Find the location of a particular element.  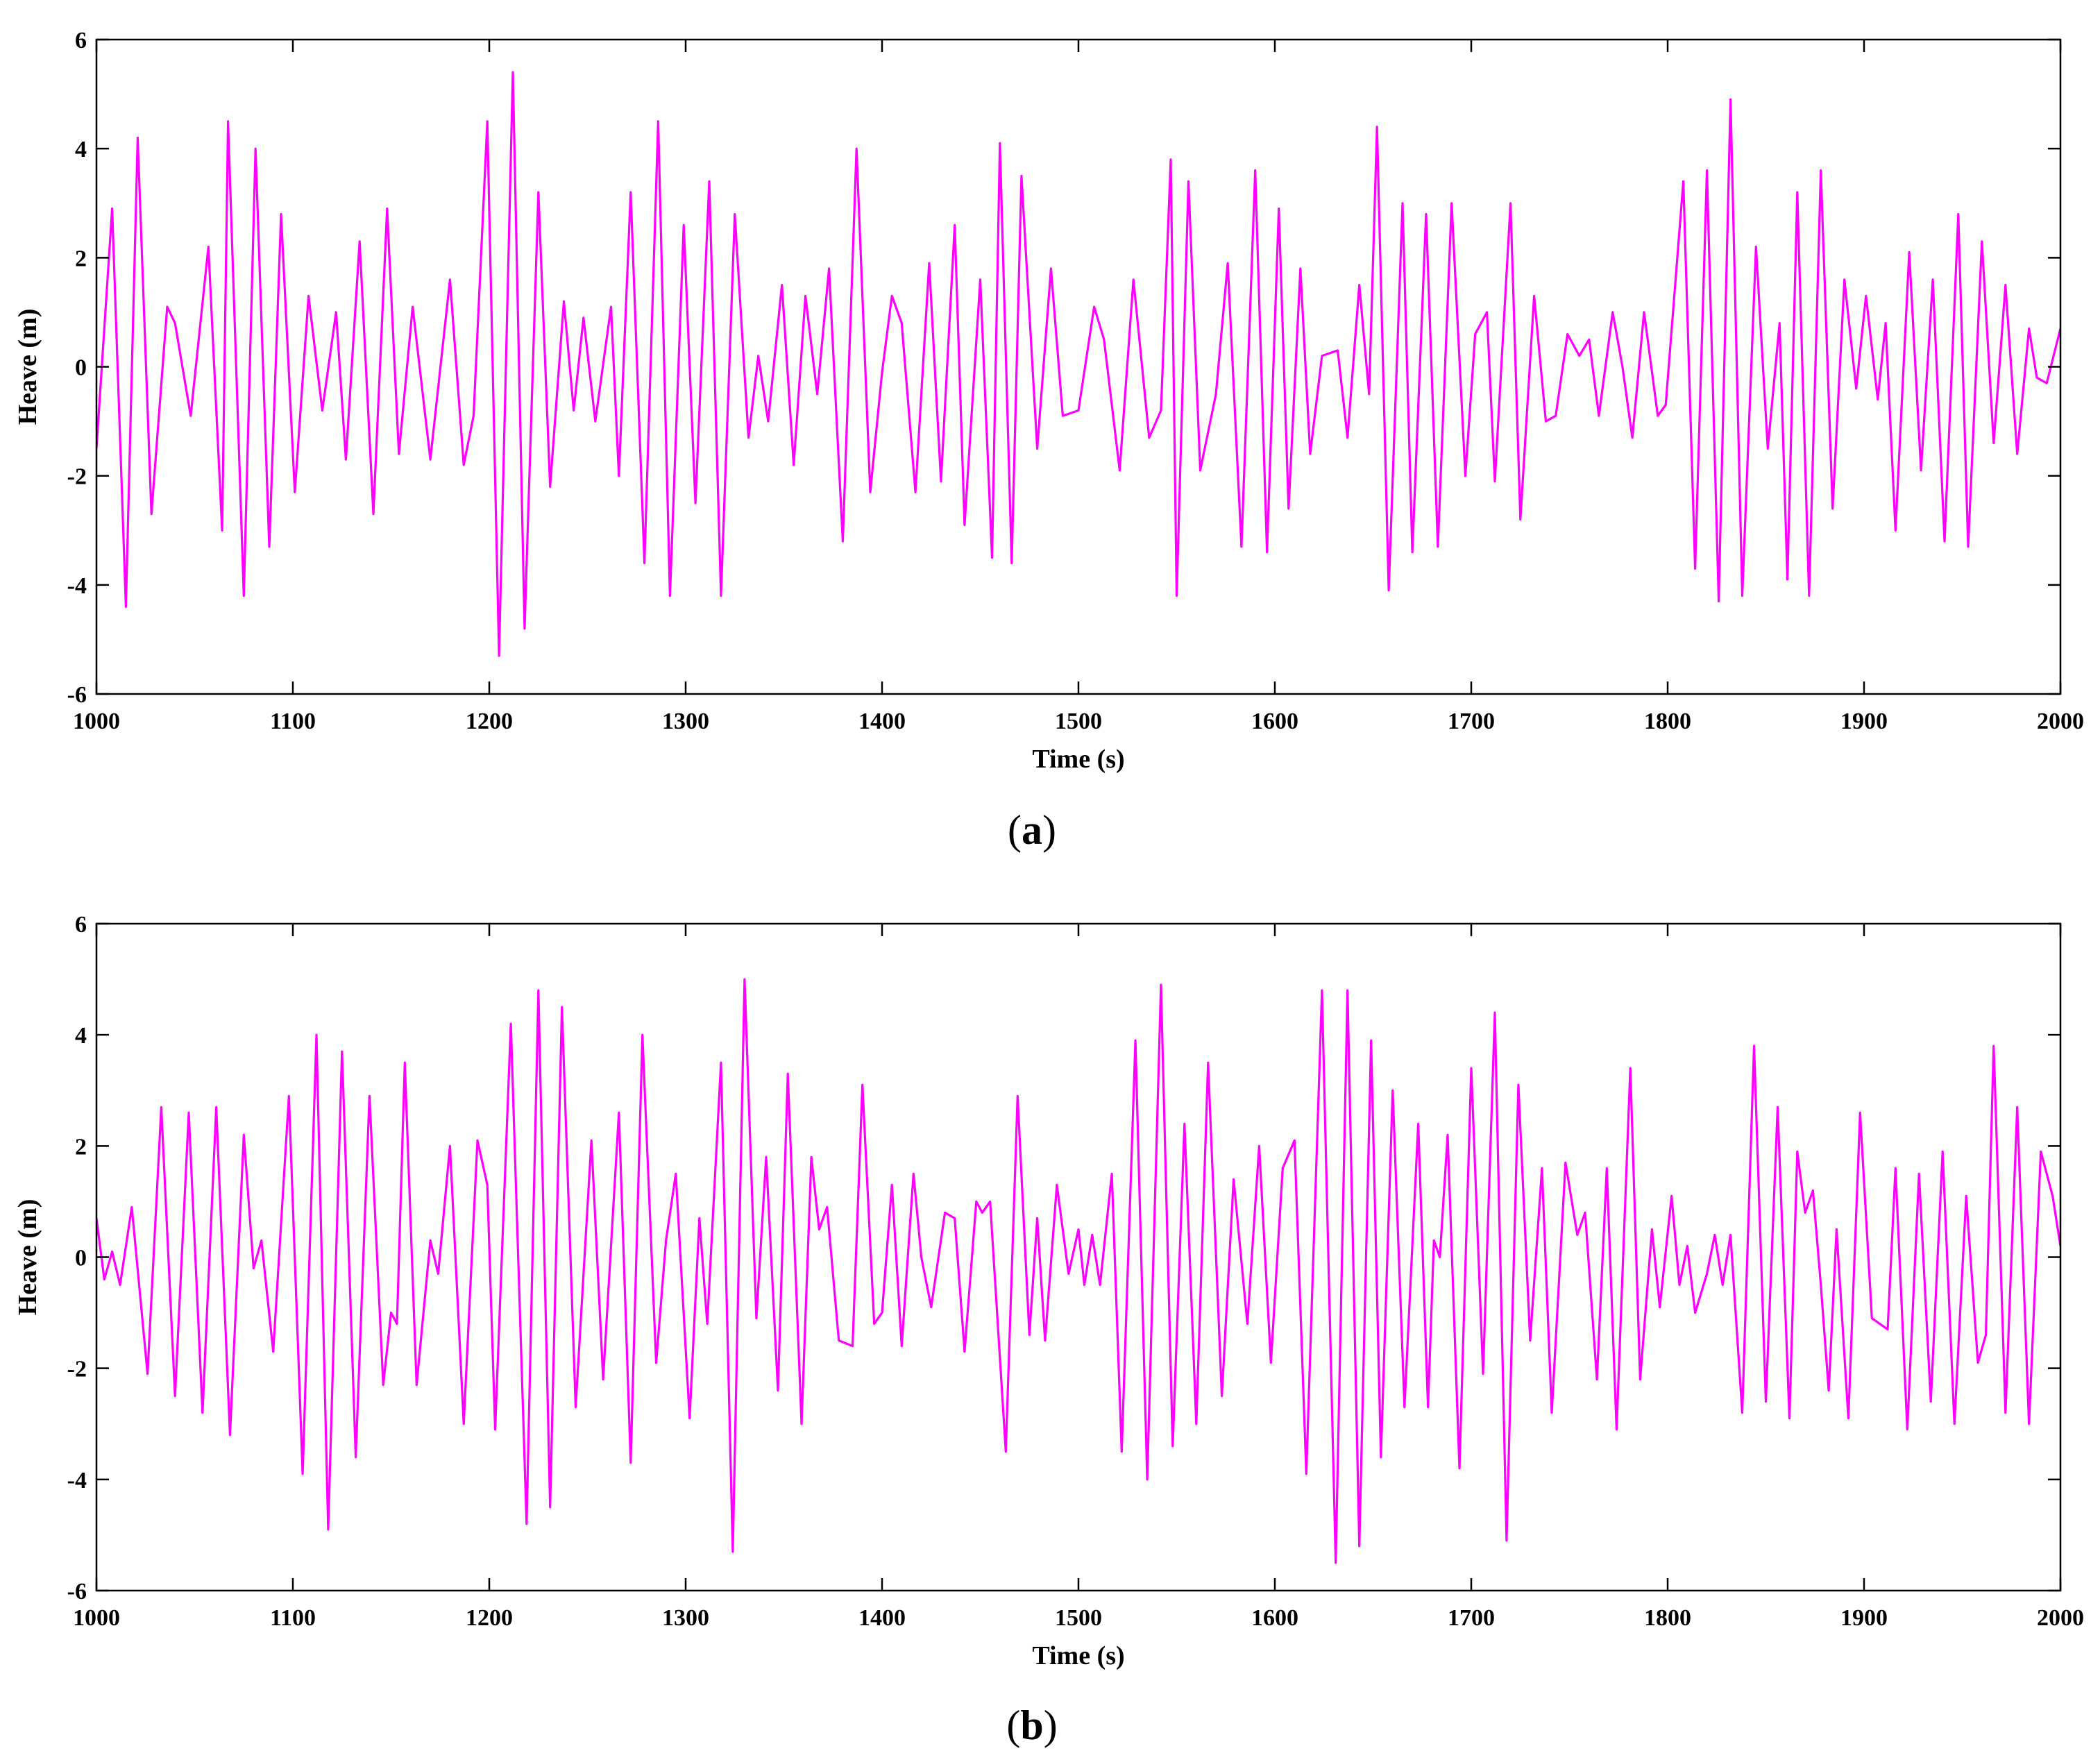

panel-label-b: (b) is located at coordinates (1032, 1725).